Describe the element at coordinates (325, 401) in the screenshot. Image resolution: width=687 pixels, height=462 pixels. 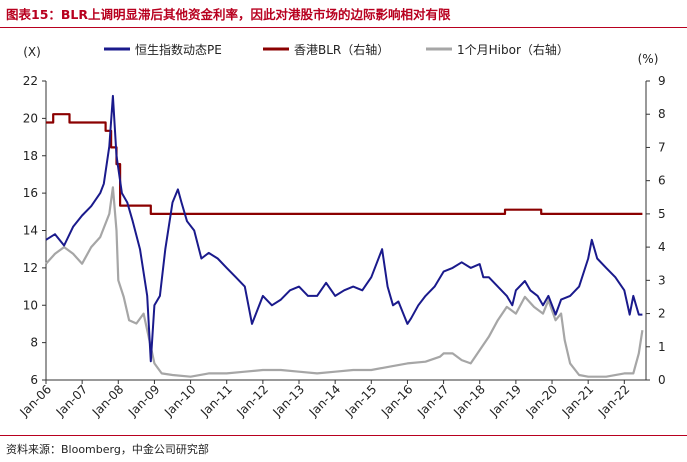
I see `x-tick-label: Jan-14` at that location.